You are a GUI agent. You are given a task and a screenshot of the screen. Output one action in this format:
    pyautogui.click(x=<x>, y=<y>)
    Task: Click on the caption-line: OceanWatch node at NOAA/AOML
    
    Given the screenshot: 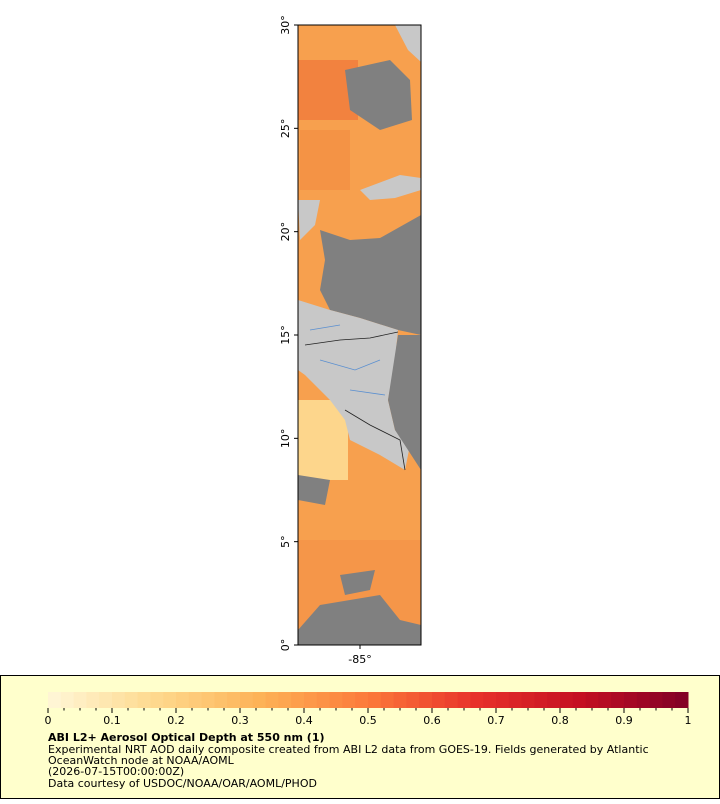 What is the action you would take?
    pyautogui.click(x=141, y=760)
    